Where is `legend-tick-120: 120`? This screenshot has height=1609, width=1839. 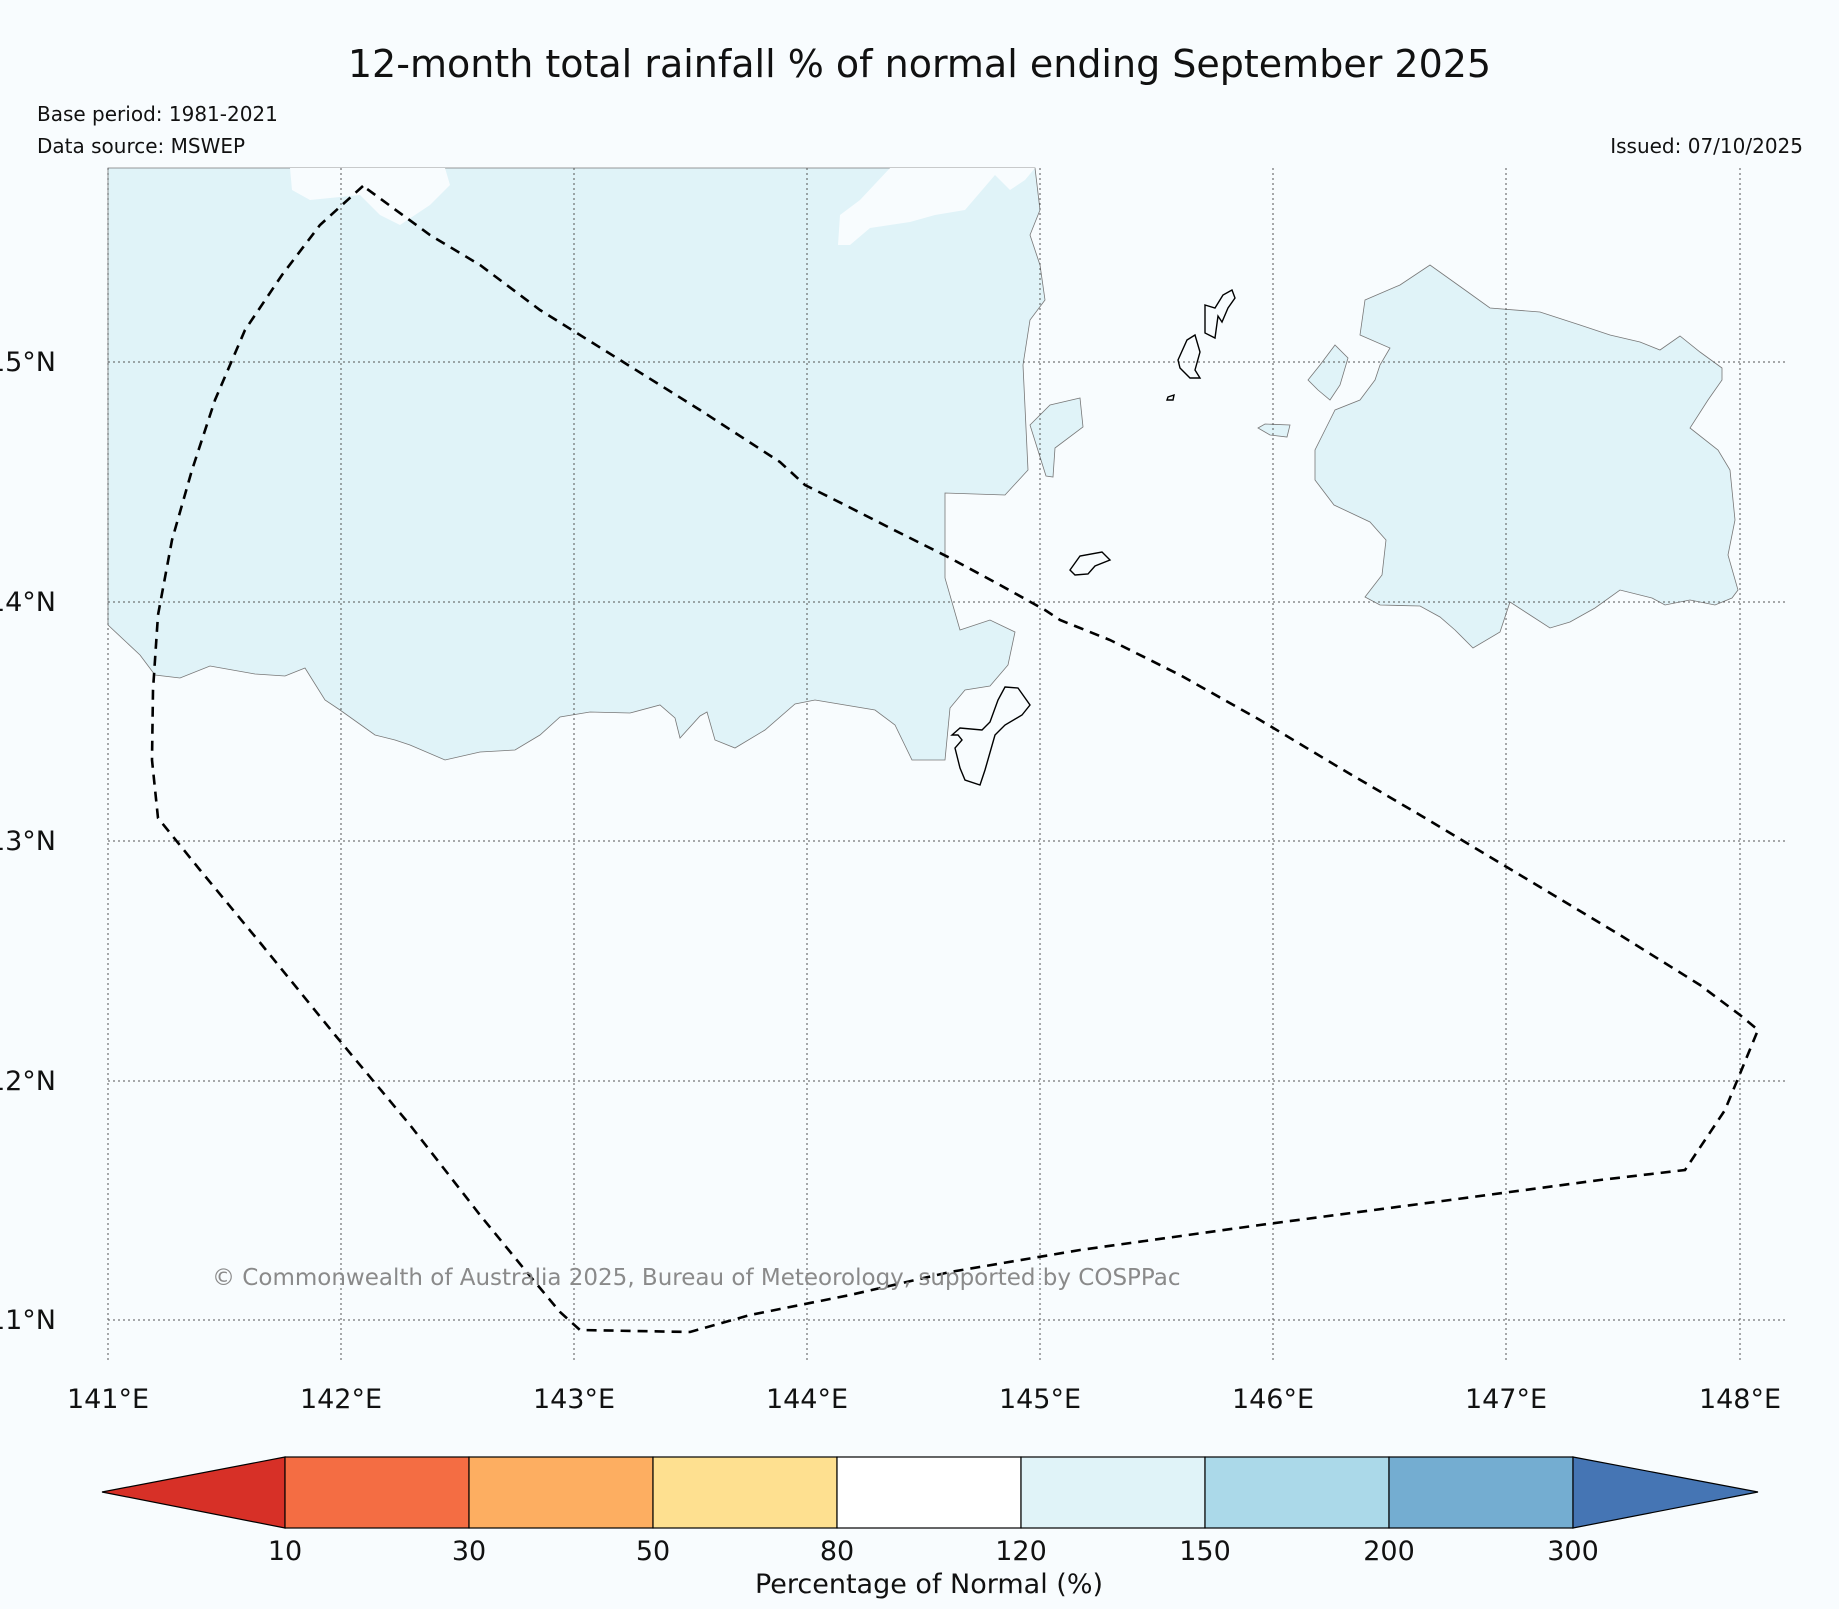
legend-tick-120: 120 is located at coordinates (1021, 1551).